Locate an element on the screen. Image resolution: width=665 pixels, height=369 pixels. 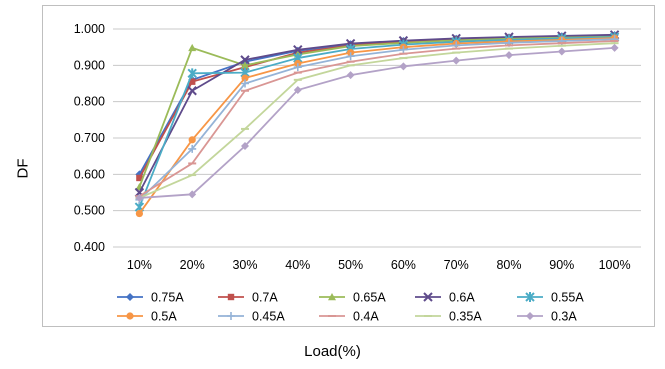
legend-entry: 0.5A is located at coordinates (147, 317).